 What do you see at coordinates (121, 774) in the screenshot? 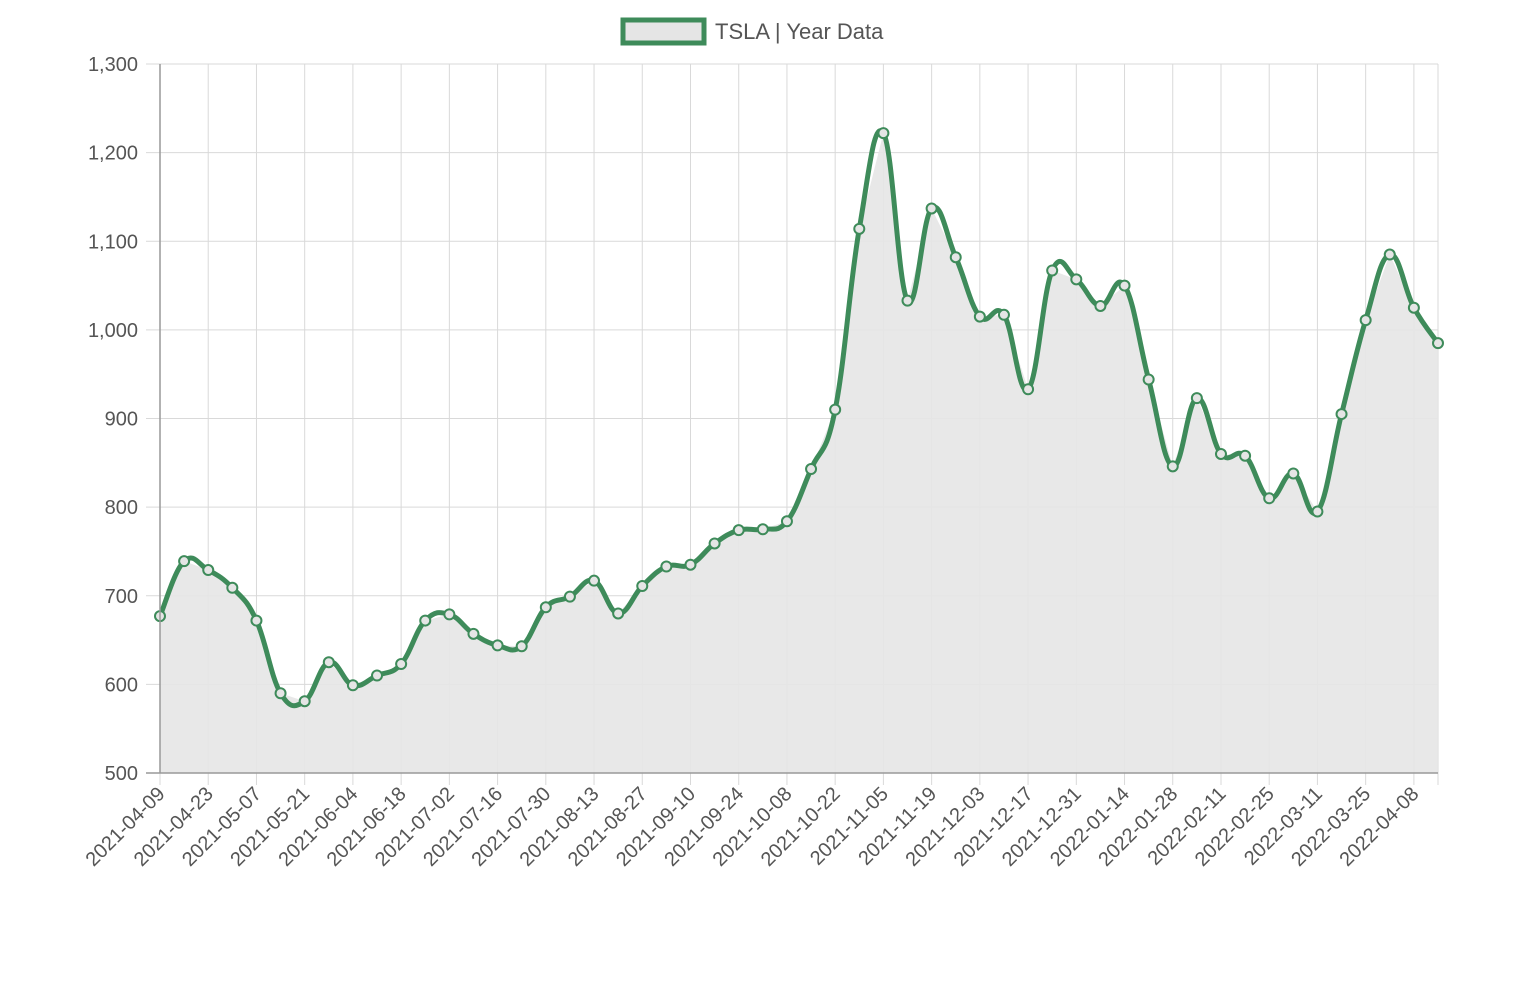
I see `y-tick-label: 500` at bounding box center [121, 774].